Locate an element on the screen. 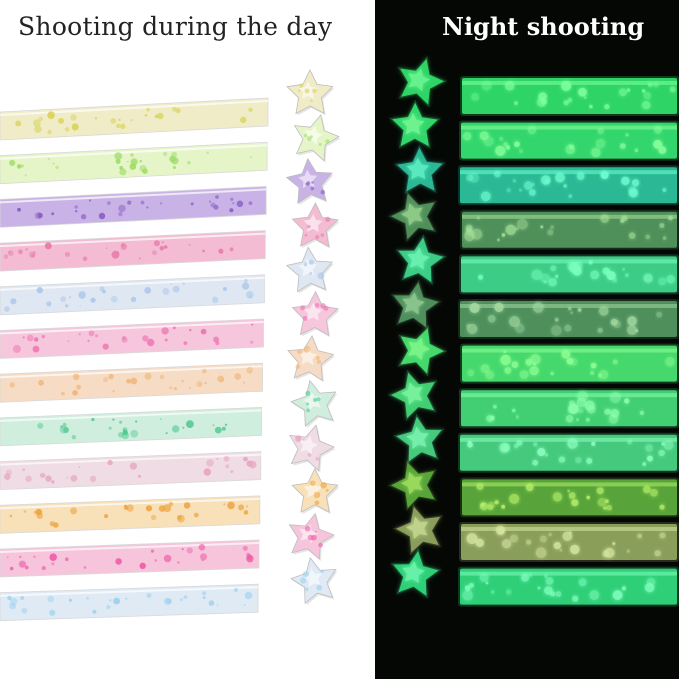 This screenshot has width=679, height=679. day-star-group is located at coordinates (313, 337).